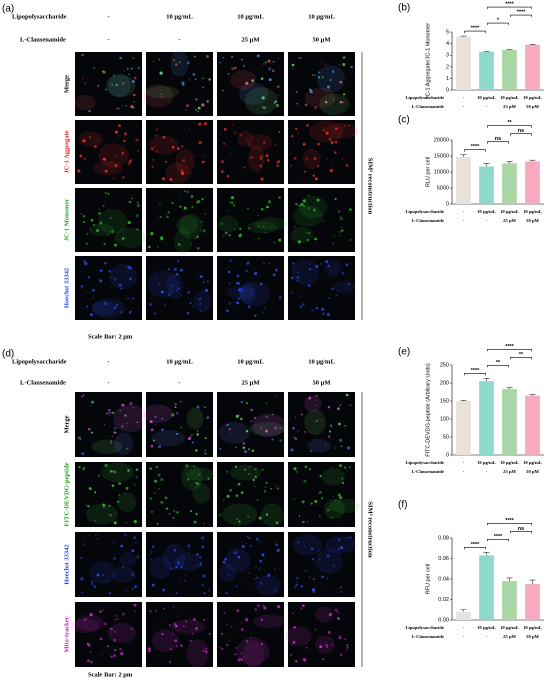  What do you see at coordinates (463, 63) in the screenshot?
I see `bar` at bounding box center [463, 63].